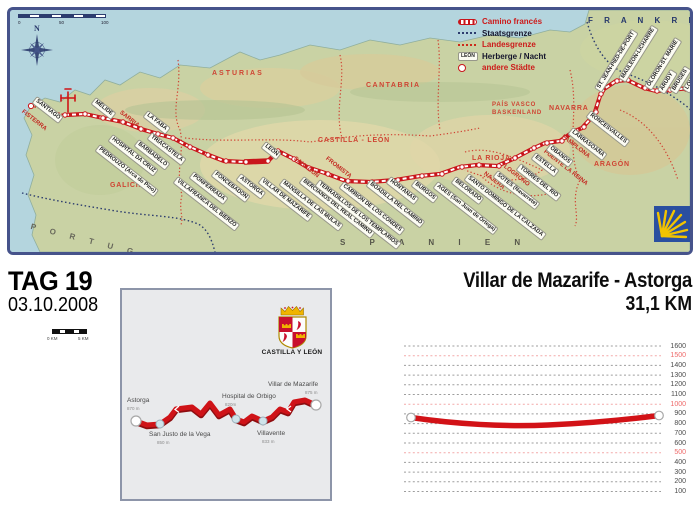 This screenshot has height=525, width=700. Describe the element at coordinates (680, 472) in the screenshot. I see `ytick-300: 300` at that location.